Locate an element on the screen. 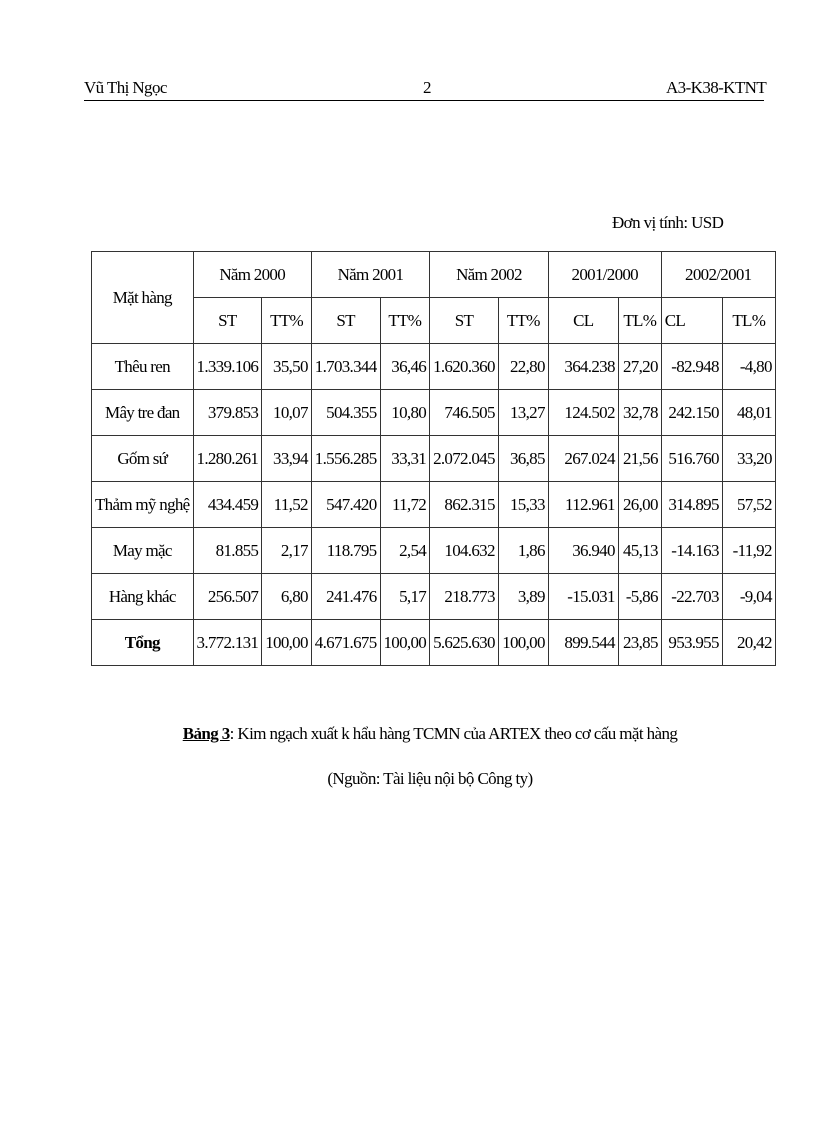 The width and height of the screenshot is (816, 1123). row-item: Thảm mỹ nghệ is located at coordinates (142, 504).